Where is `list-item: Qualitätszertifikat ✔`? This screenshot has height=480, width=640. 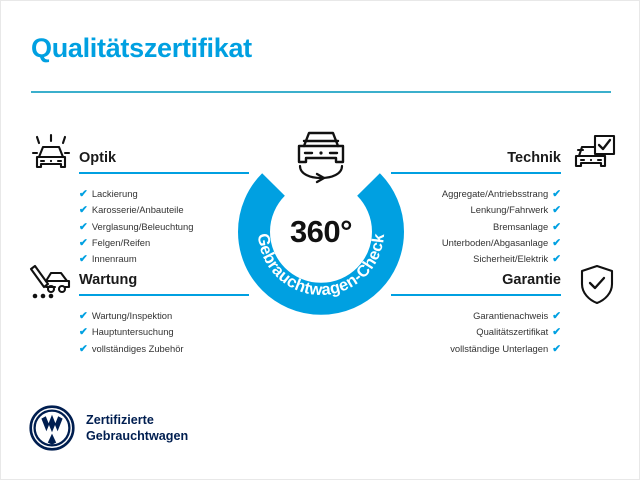
list-item: Qualitätszertifikat ✔ is located at coordinates (476, 332).